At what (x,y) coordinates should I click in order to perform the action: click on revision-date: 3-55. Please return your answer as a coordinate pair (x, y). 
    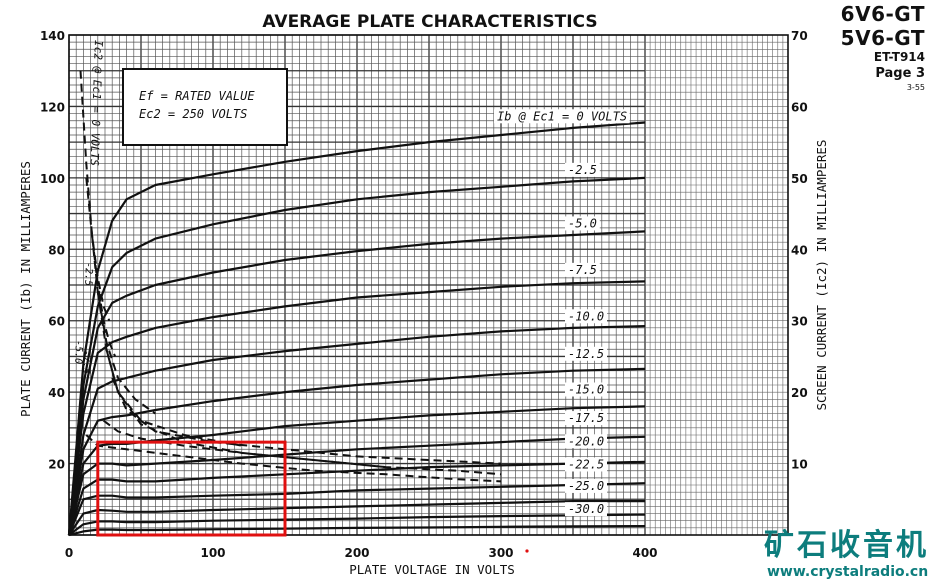
    Looking at the image, I should click on (915, 87).